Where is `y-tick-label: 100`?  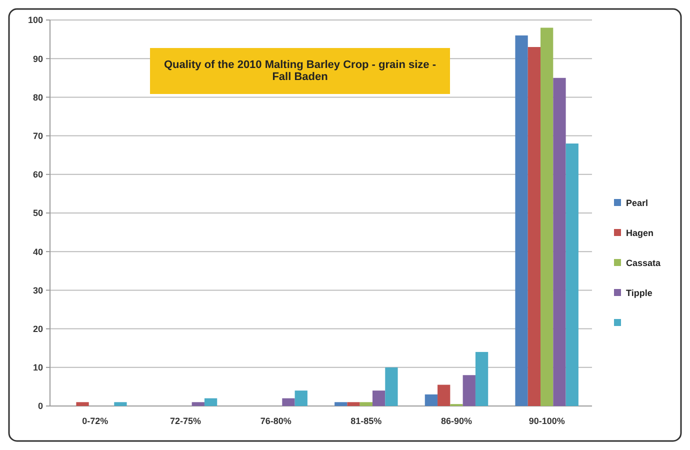
y-tick-label: 100 is located at coordinates (35, 20).